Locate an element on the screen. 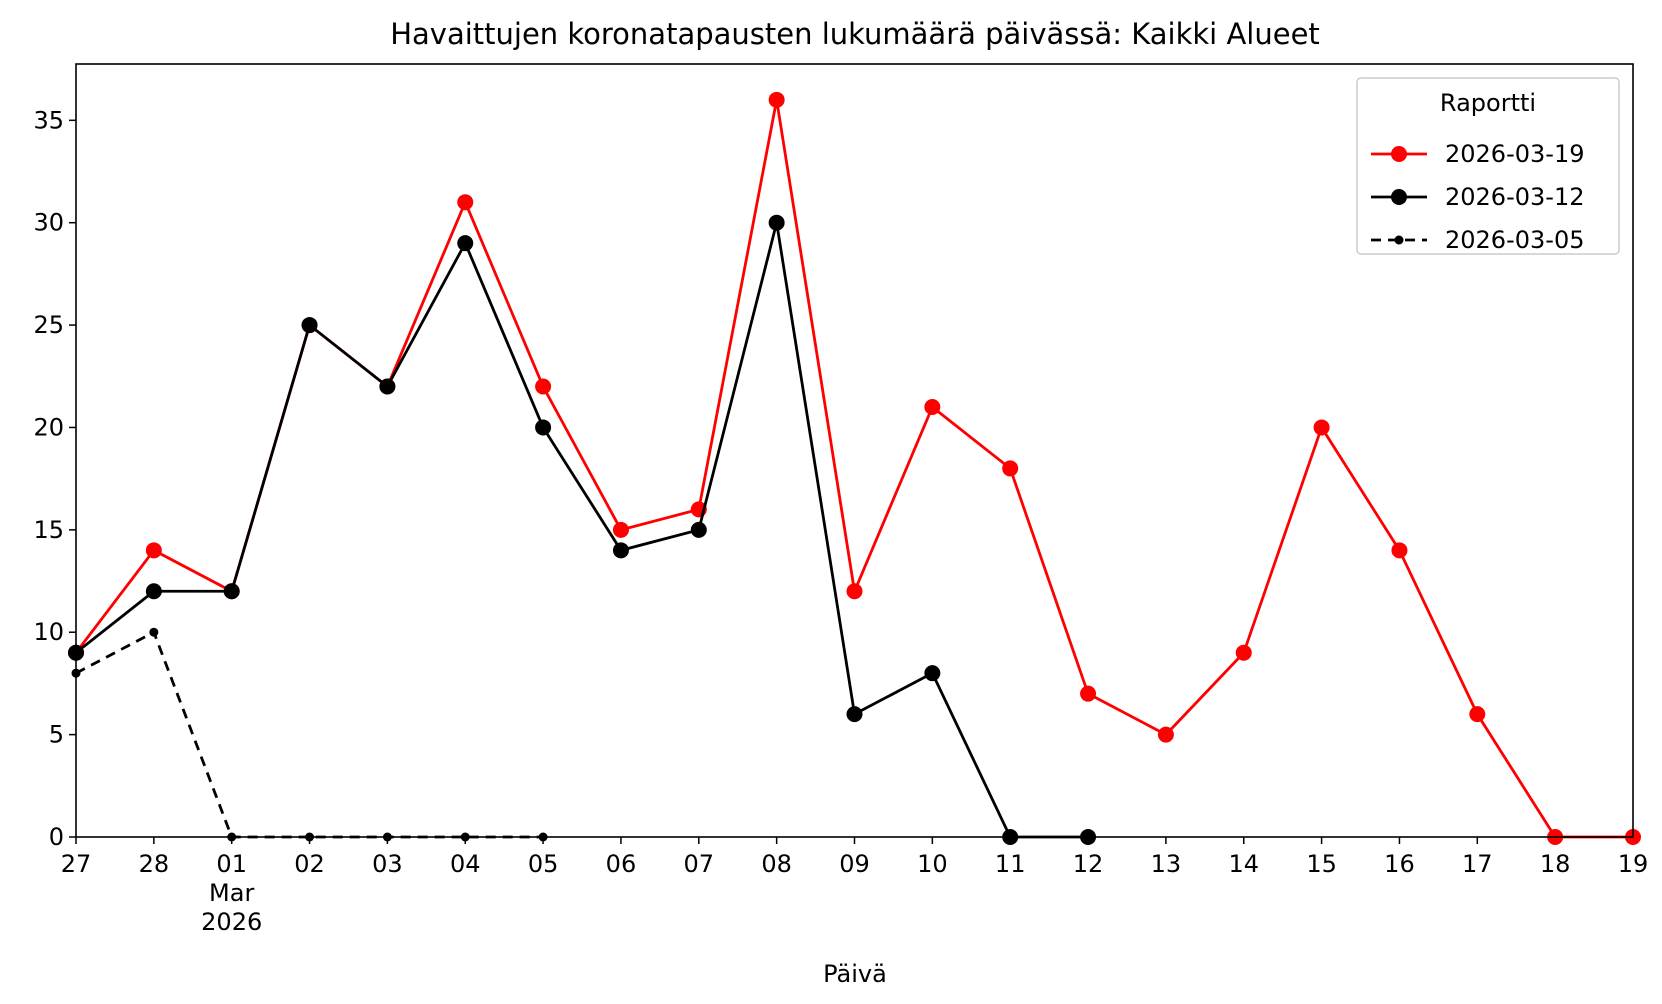 The width and height of the screenshot is (1662, 1004). x-tick-label: 28 is located at coordinates (154, 864).